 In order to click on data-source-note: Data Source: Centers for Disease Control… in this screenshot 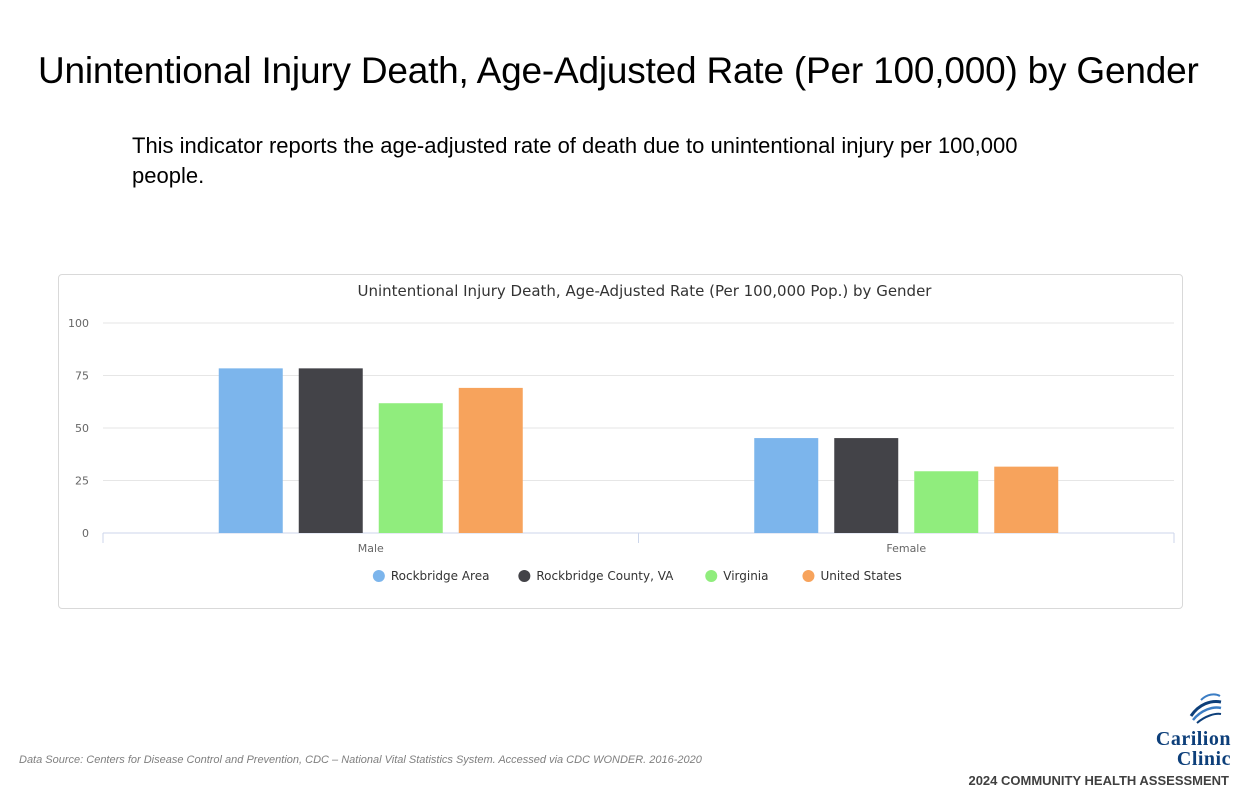, I will do `click(360, 760)`.